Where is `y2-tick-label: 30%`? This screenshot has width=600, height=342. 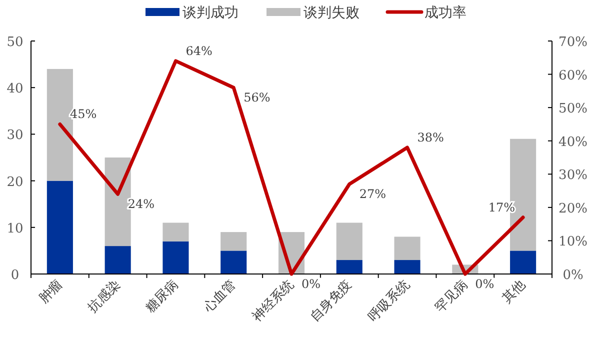
y2-tick-label: 30% is located at coordinates (573, 176).